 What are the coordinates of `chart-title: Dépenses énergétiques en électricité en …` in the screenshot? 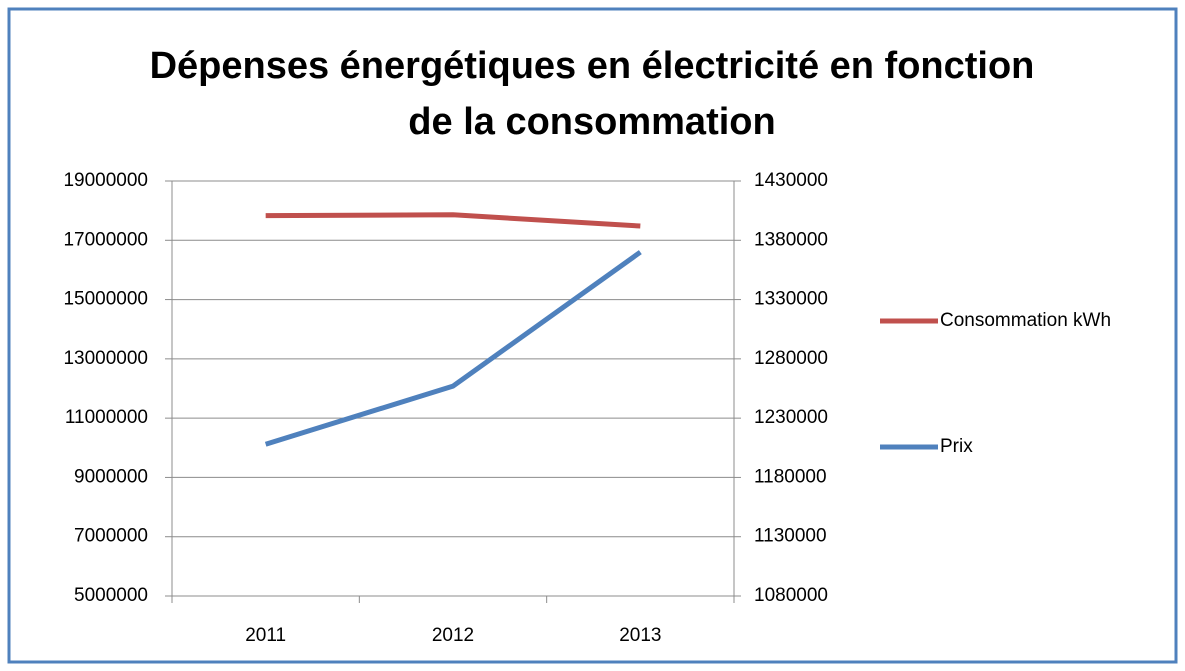 It's located at (592, 94).